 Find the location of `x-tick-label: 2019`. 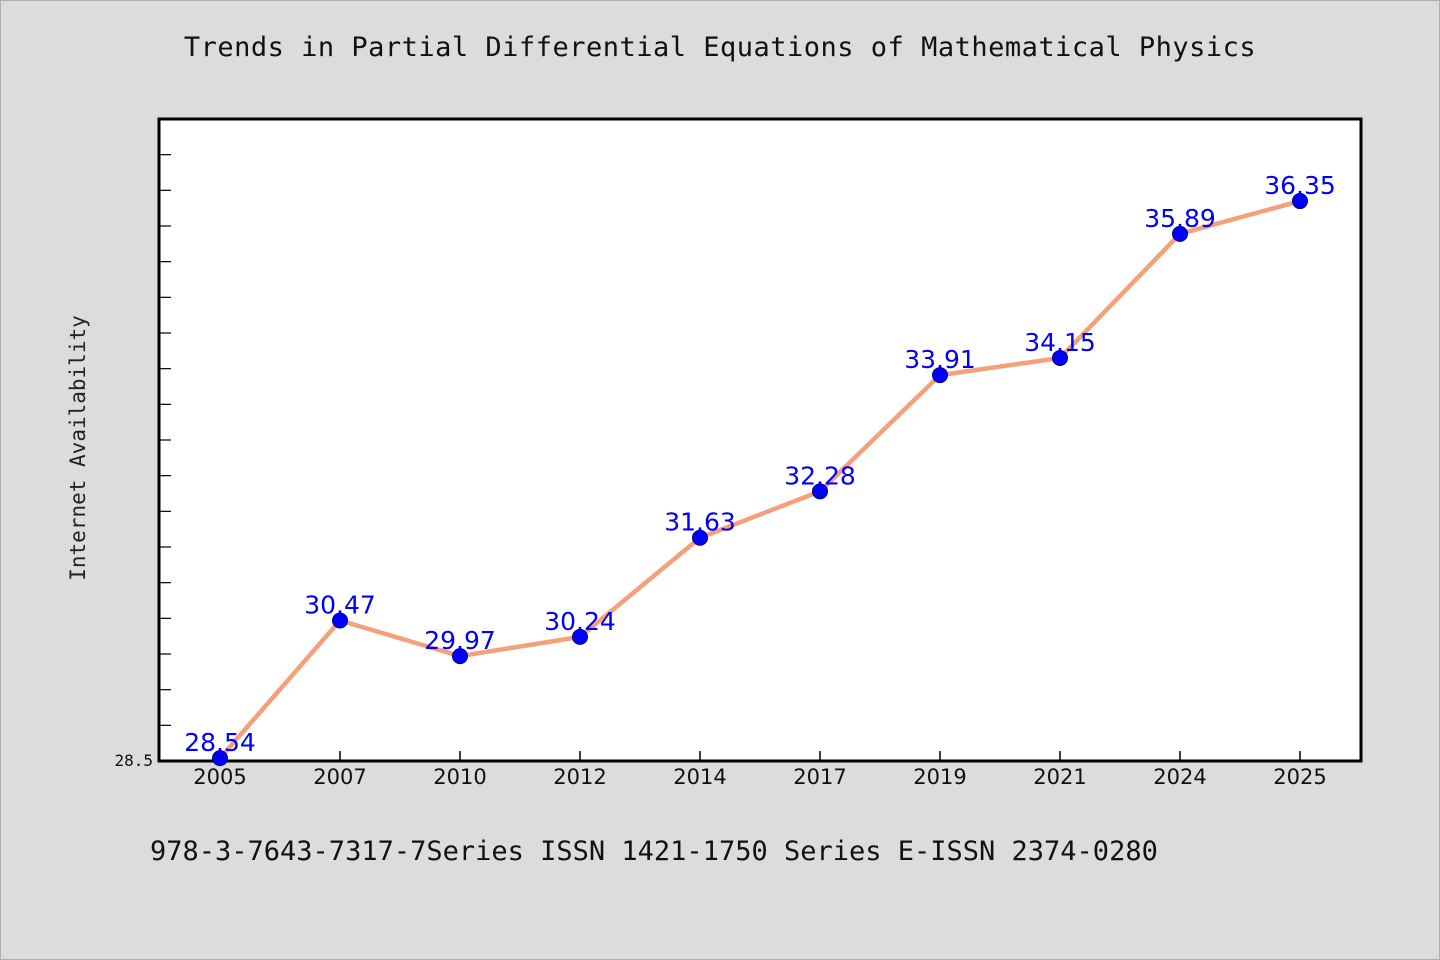

x-tick-label: 2019 is located at coordinates (939, 777).